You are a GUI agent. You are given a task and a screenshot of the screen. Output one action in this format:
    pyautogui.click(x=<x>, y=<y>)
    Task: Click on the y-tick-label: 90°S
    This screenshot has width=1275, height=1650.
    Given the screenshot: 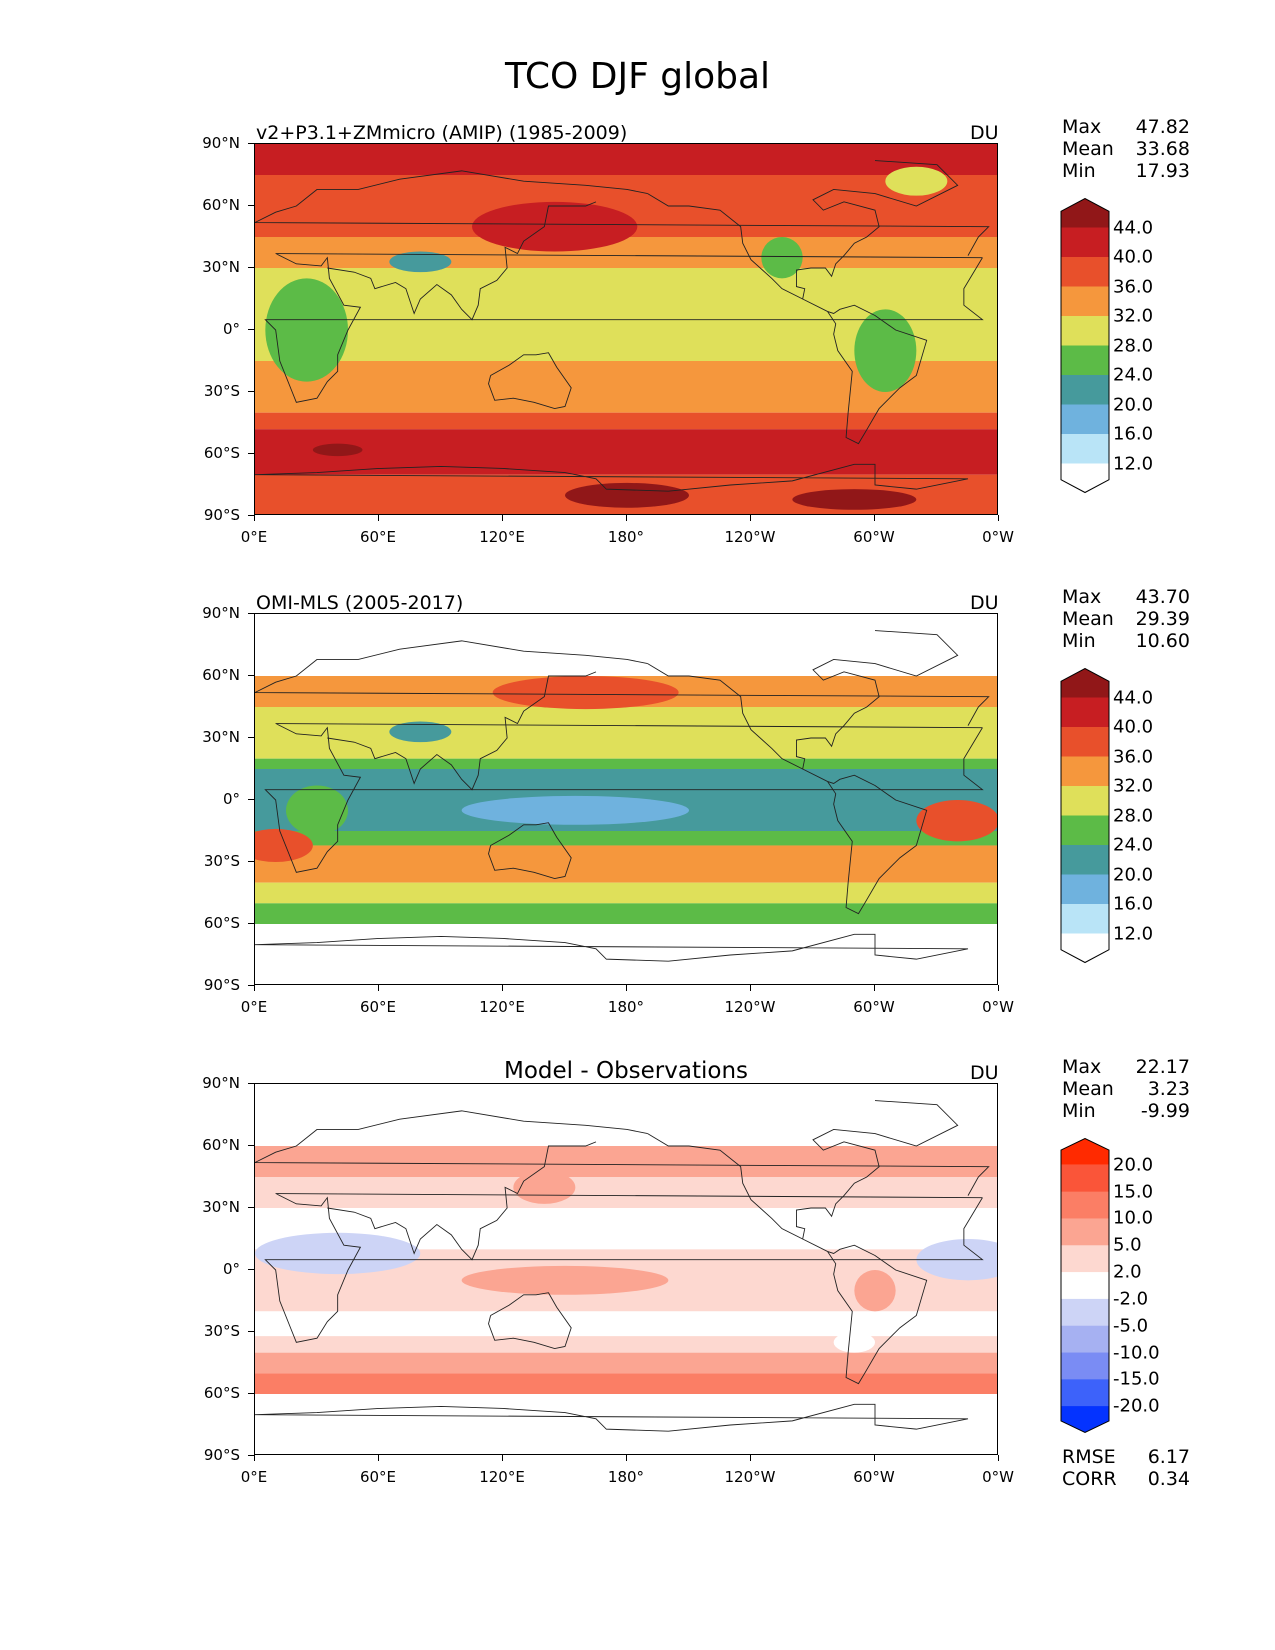 What is the action you would take?
    pyautogui.click(x=221, y=1455)
    